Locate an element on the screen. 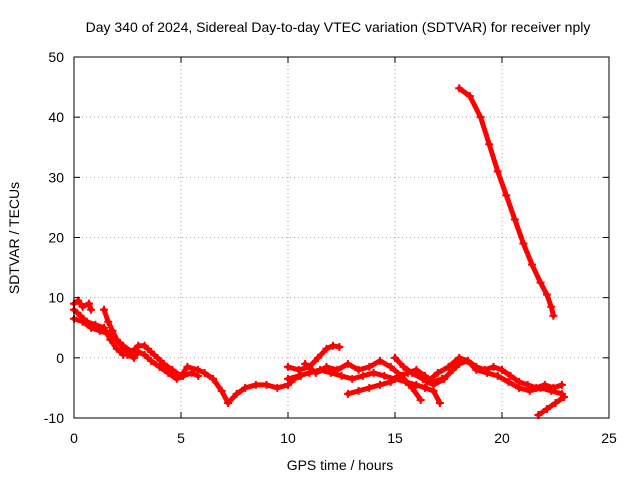 The image size is (640, 480). y-tick-label: -10 is located at coordinates (54, 418).